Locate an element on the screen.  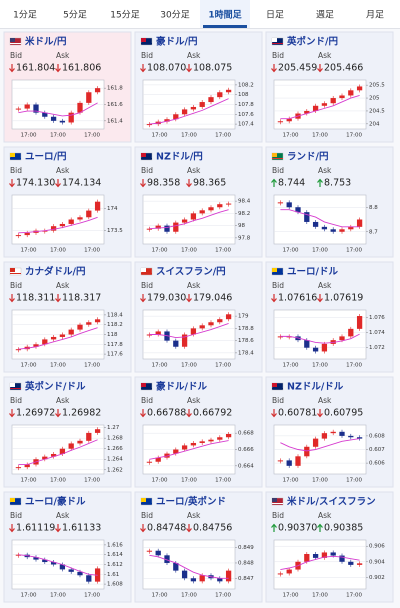
tab-label: 5分足 is located at coordinates (75, 15).